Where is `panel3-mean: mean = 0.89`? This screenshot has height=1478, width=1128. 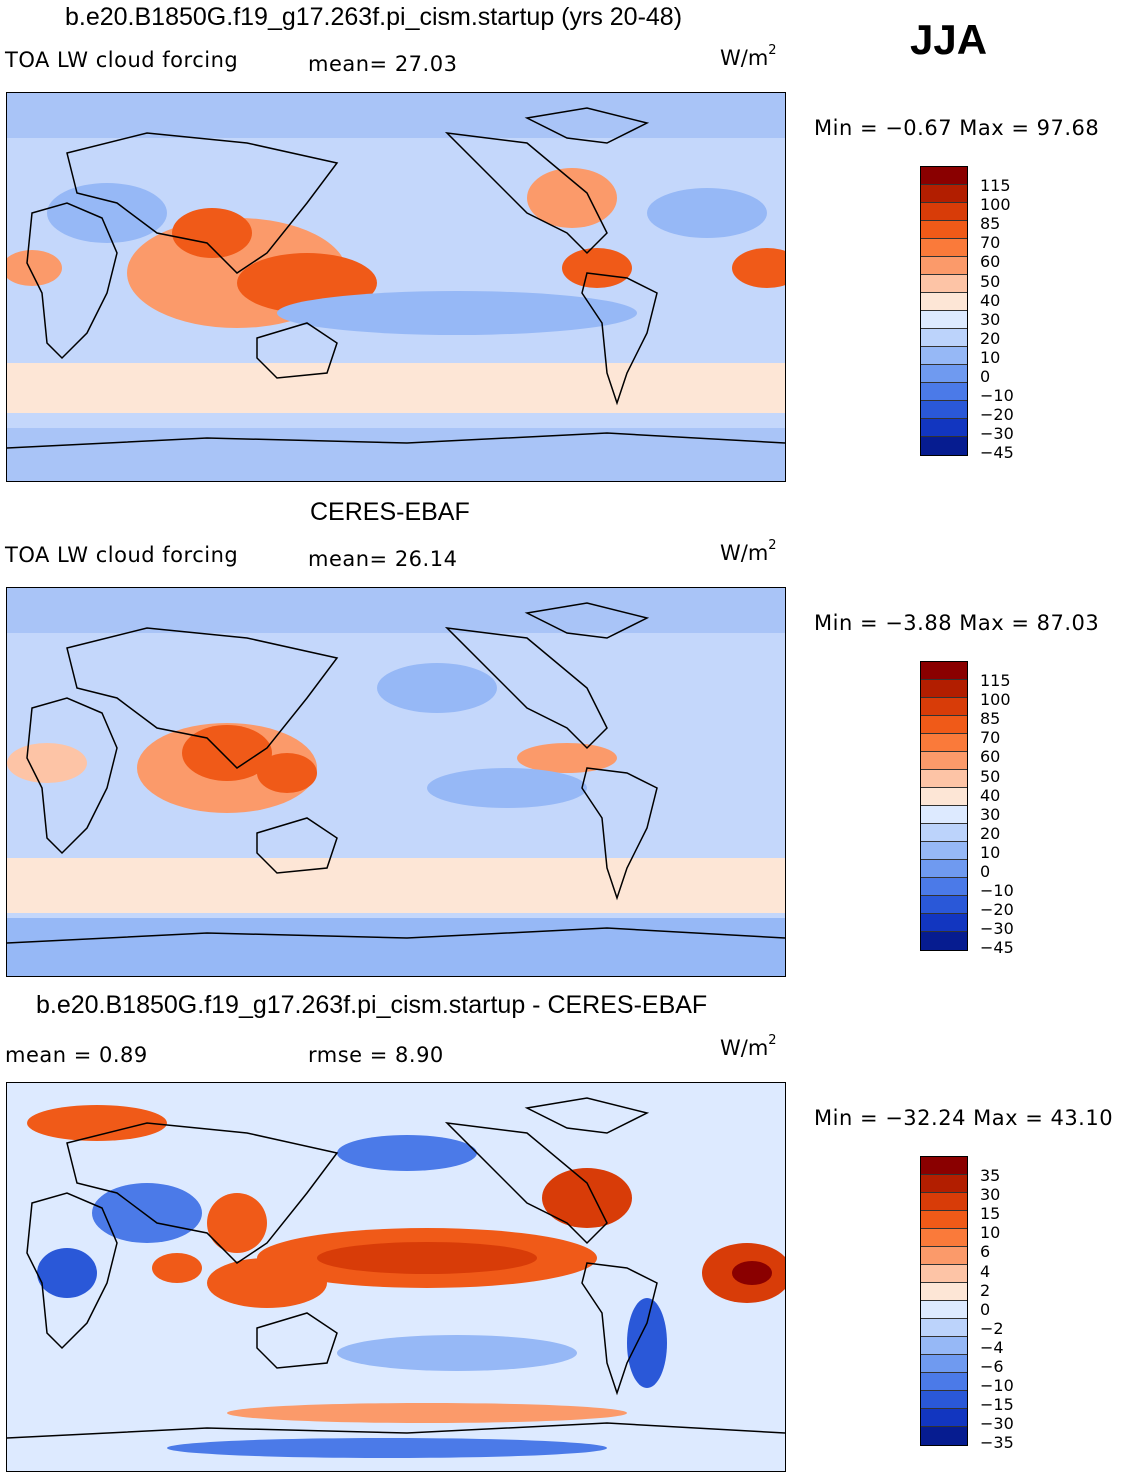
panel3-mean: mean = 0.89 is located at coordinates (76, 1055).